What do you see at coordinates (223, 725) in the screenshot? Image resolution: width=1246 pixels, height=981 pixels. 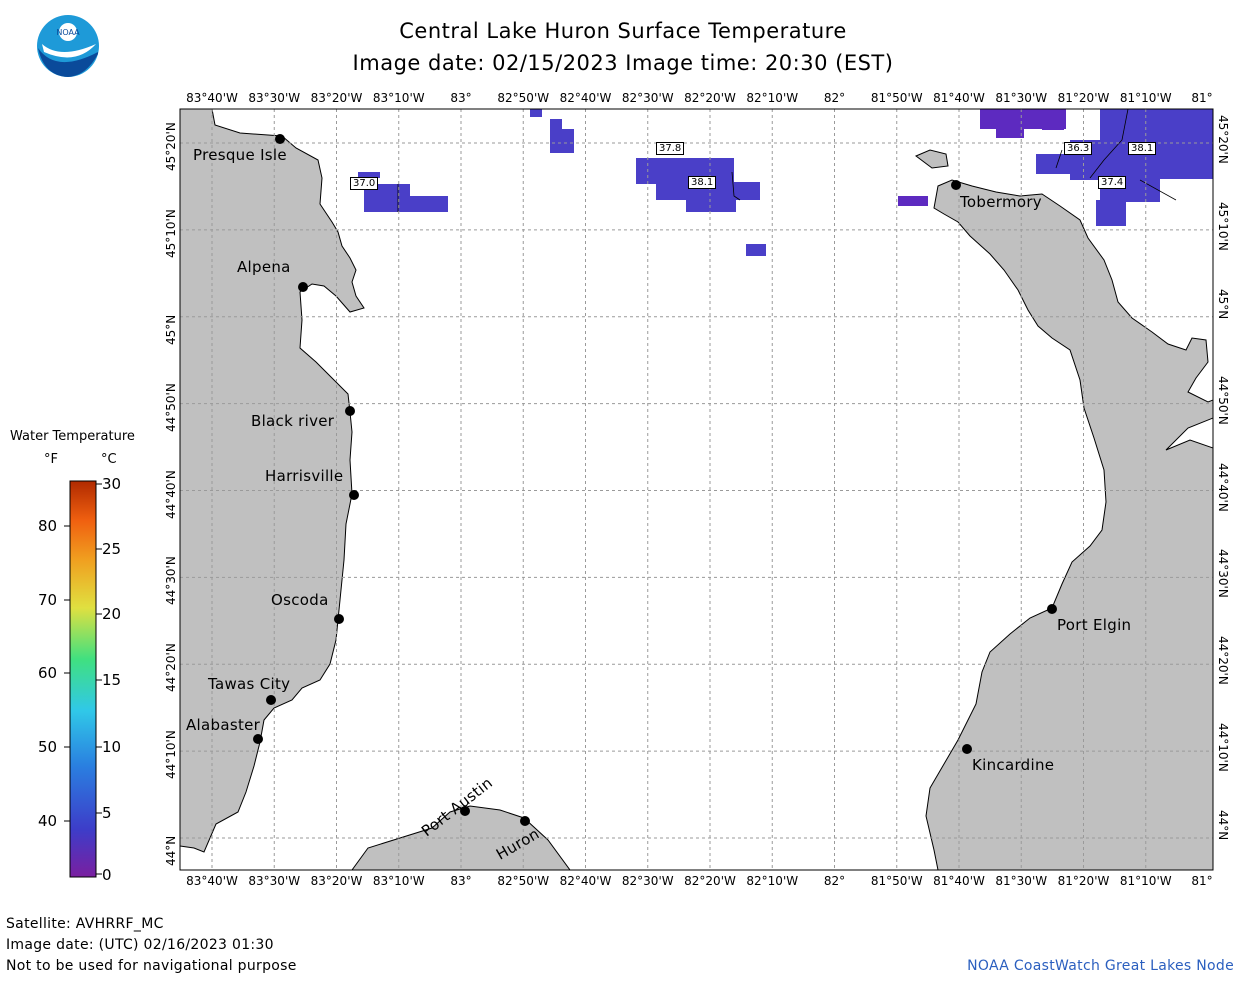 I see `city-label-alabaster: Alabaster` at bounding box center [223, 725].